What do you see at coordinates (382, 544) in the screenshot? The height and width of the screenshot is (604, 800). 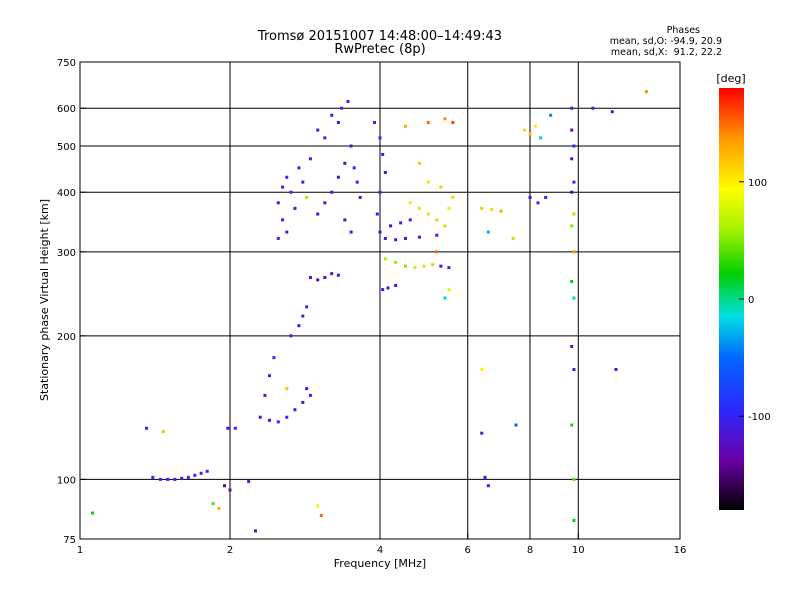 I see `x-axis-ticks: 1 2 4 6 8 10 16` at bounding box center [382, 544].